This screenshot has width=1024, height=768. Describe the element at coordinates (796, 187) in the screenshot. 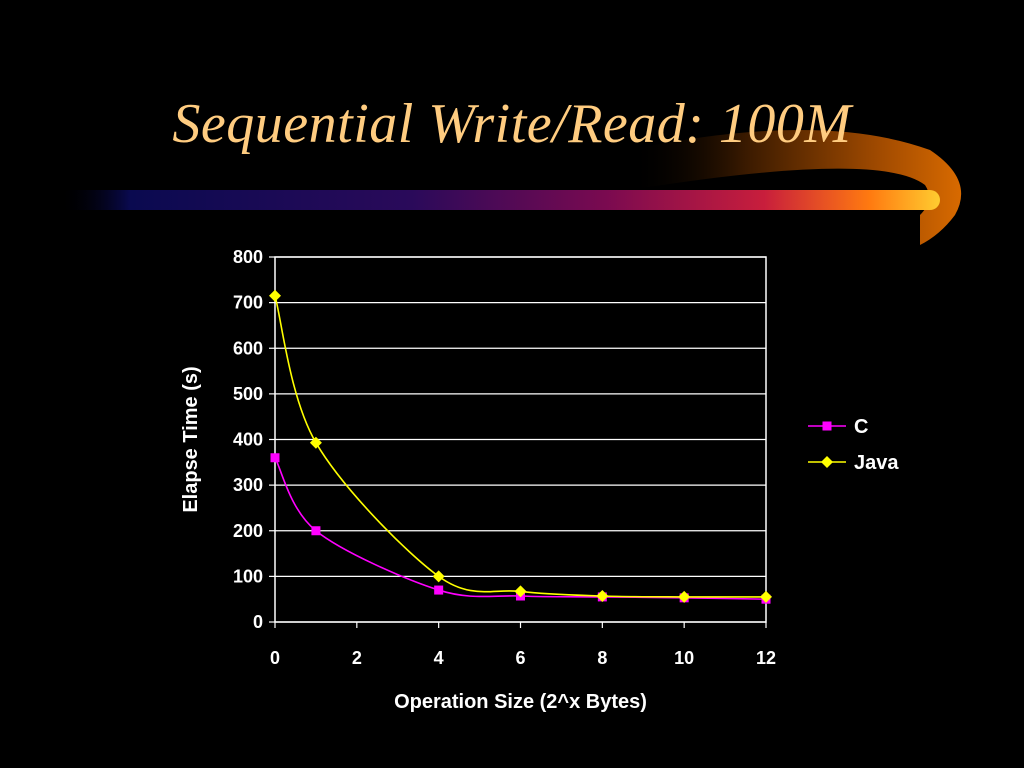

I see `swoosh-arc` at that location.